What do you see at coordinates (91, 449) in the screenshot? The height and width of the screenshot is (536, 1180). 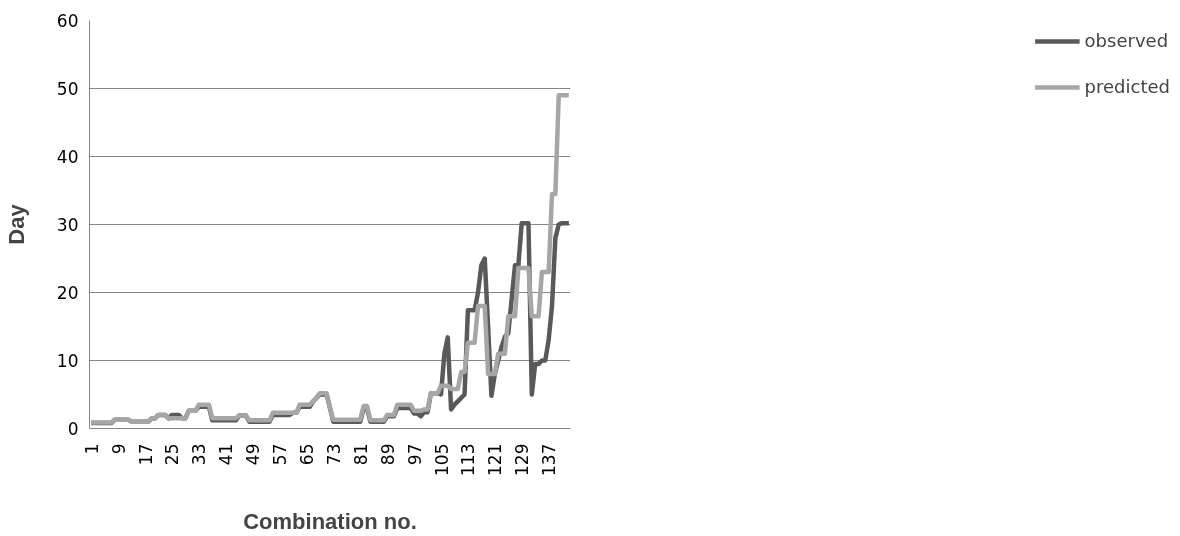 I see `x-tick-label: 1` at bounding box center [91, 449].